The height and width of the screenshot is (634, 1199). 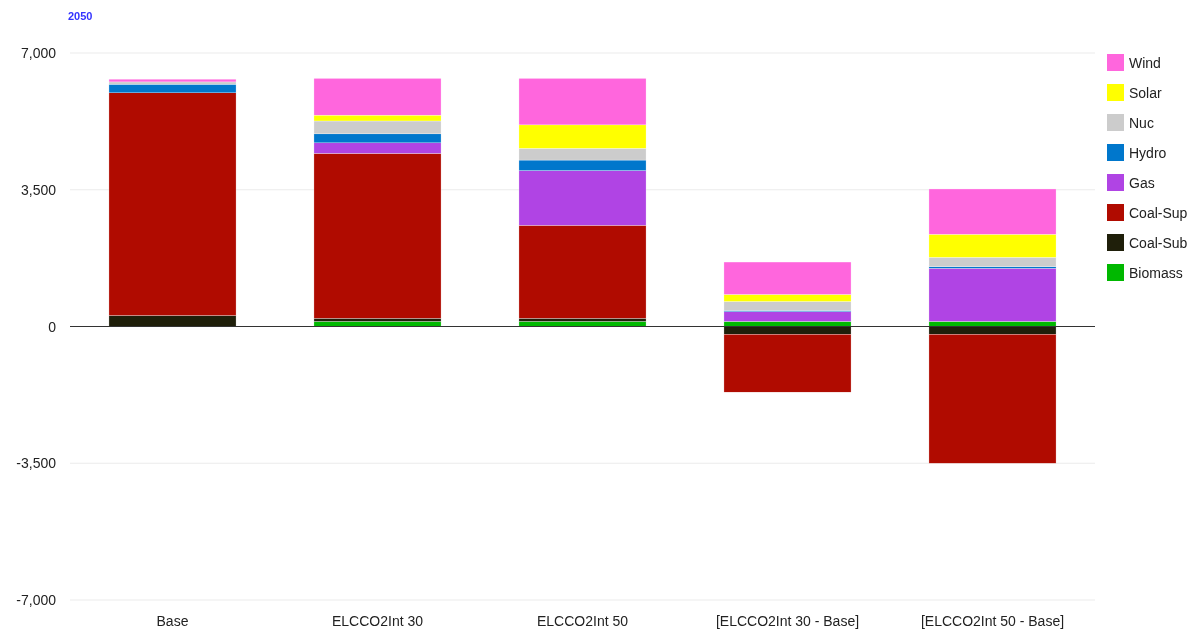 What do you see at coordinates (1146, 93) in the screenshot?
I see `legend-label: Solar` at bounding box center [1146, 93].